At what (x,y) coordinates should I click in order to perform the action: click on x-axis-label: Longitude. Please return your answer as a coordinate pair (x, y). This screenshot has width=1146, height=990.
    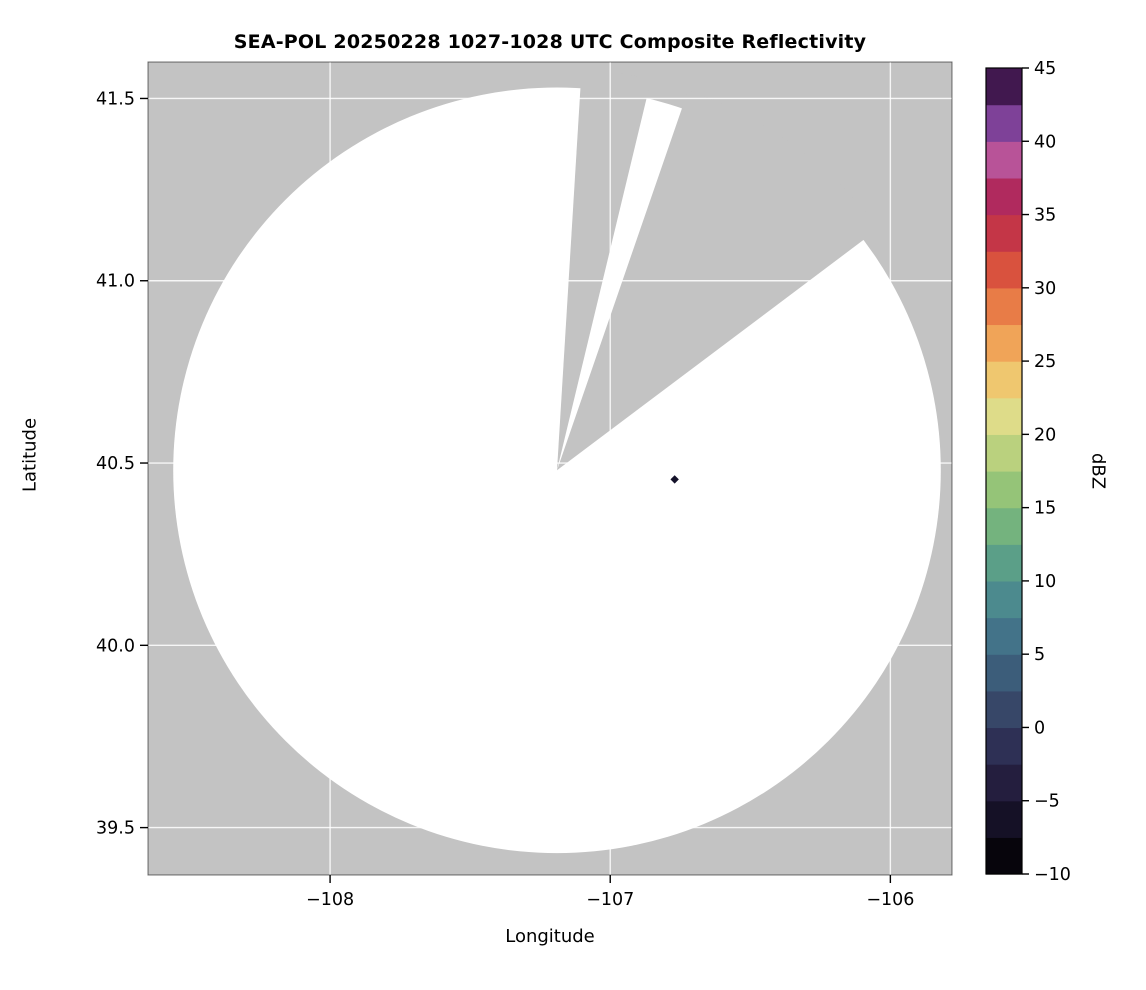
    Looking at the image, I should click on (550, 936).